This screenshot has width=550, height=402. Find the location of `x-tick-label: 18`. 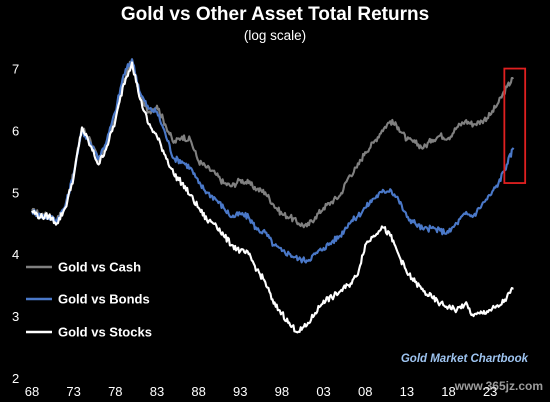

x-tick-label: 18 is located at coordinates (448, 391).